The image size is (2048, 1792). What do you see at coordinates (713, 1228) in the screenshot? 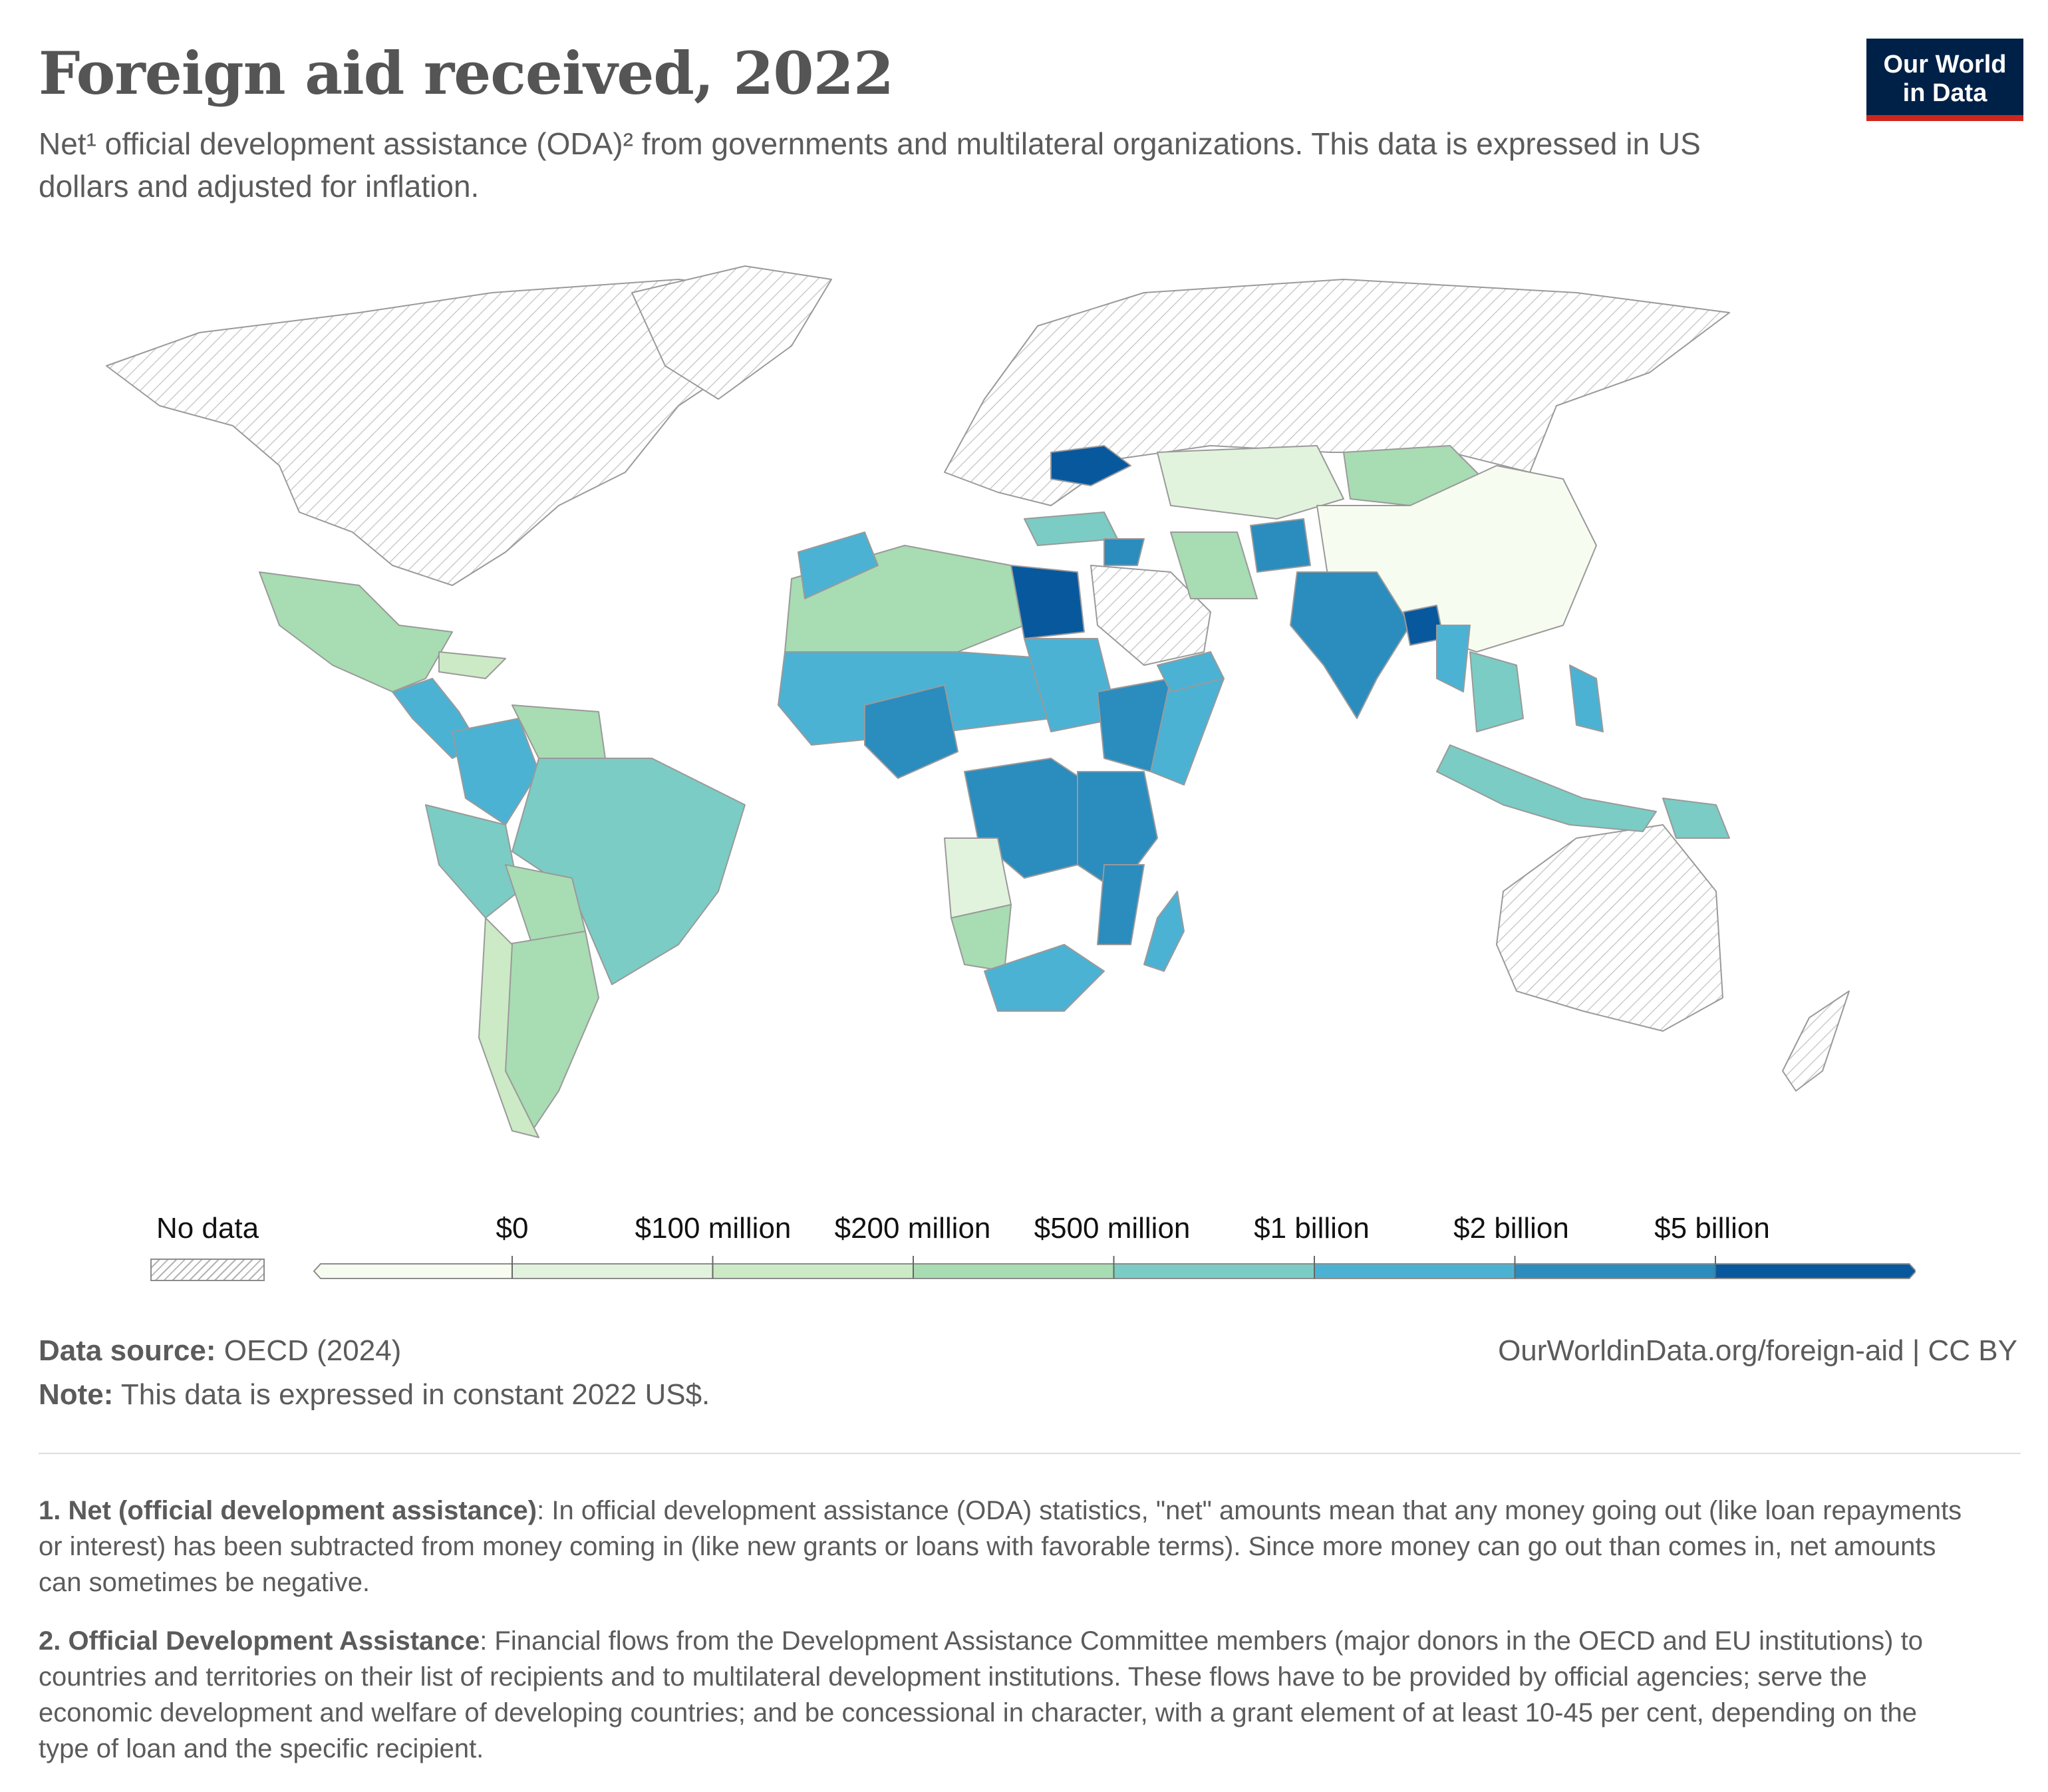
I see `legend-tick-label: $100 million` at bounding box center [713, 1228].